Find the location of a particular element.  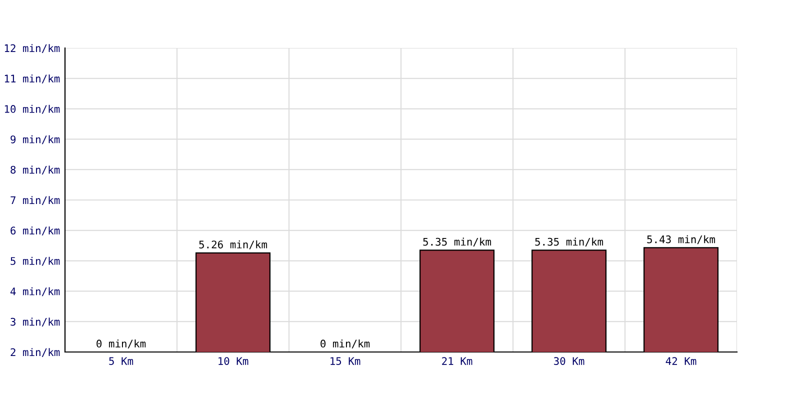

y-tick-label: 10 min/km is located at coordinates (32, 109).